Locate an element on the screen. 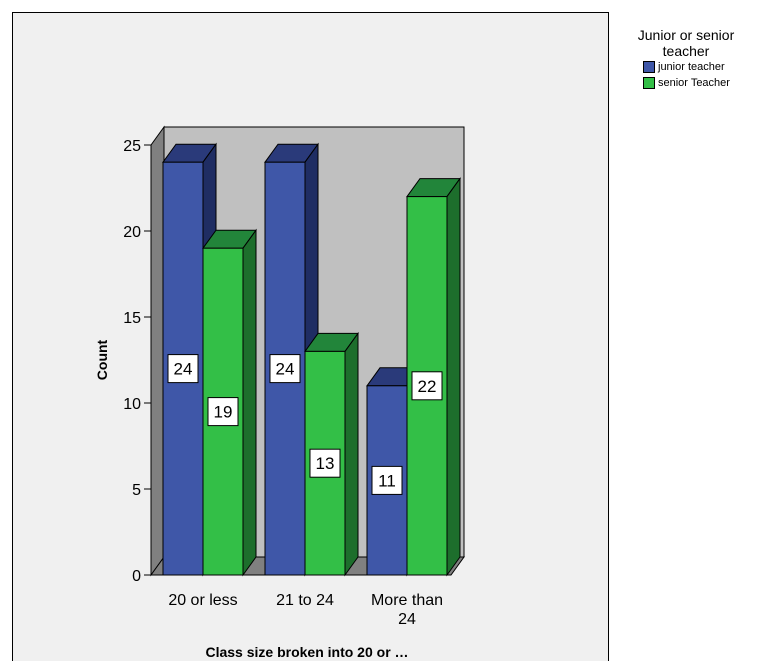 The height and width of the screenshot is (662, 768). y-tick-label: 0 is located at coordinates (136, 576).